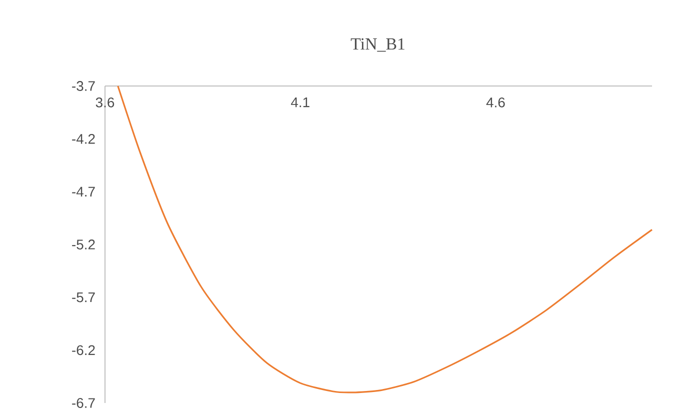 This screenshot has height=419, width=682. Describe the element at coordinates (83, 86) in the screenshot. I see `y-tick-label: -3.7` at that location.